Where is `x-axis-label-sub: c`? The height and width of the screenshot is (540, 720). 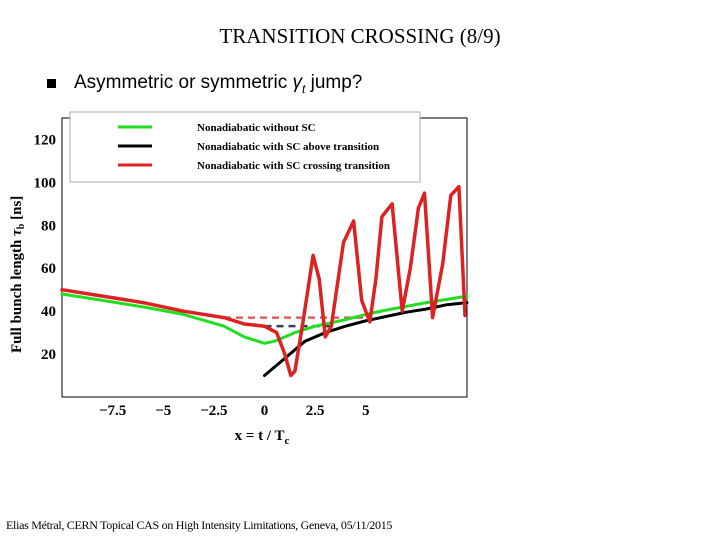
x-axis-label-sub: c is located at coordinates (287, 441).